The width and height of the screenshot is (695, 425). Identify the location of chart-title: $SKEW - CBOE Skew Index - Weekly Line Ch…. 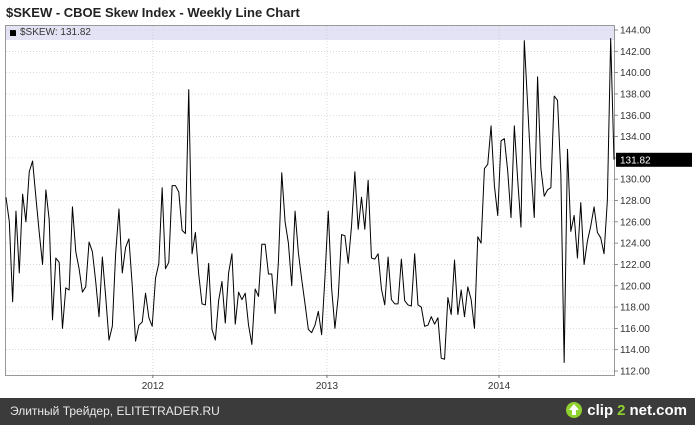
(153, 12).